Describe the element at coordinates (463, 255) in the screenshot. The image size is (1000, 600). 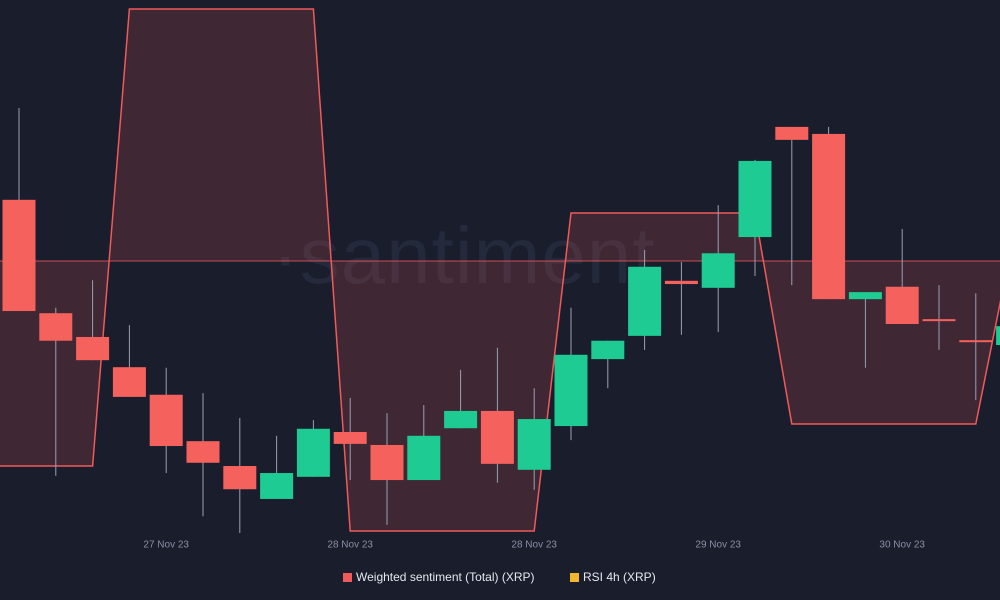
I see `watermark: ·santiment` at that location.